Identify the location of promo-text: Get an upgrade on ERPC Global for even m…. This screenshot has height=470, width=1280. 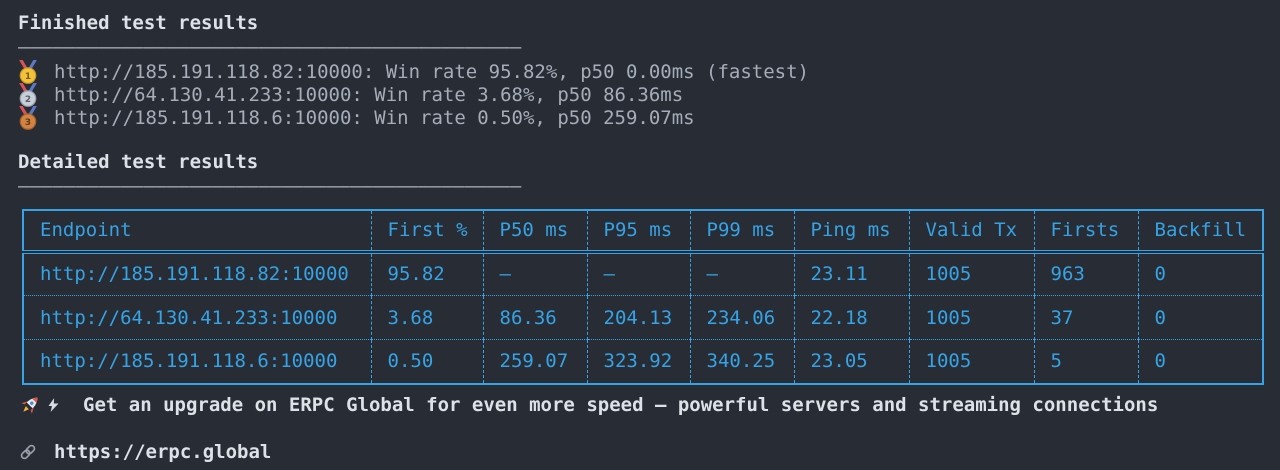
(621, 405).